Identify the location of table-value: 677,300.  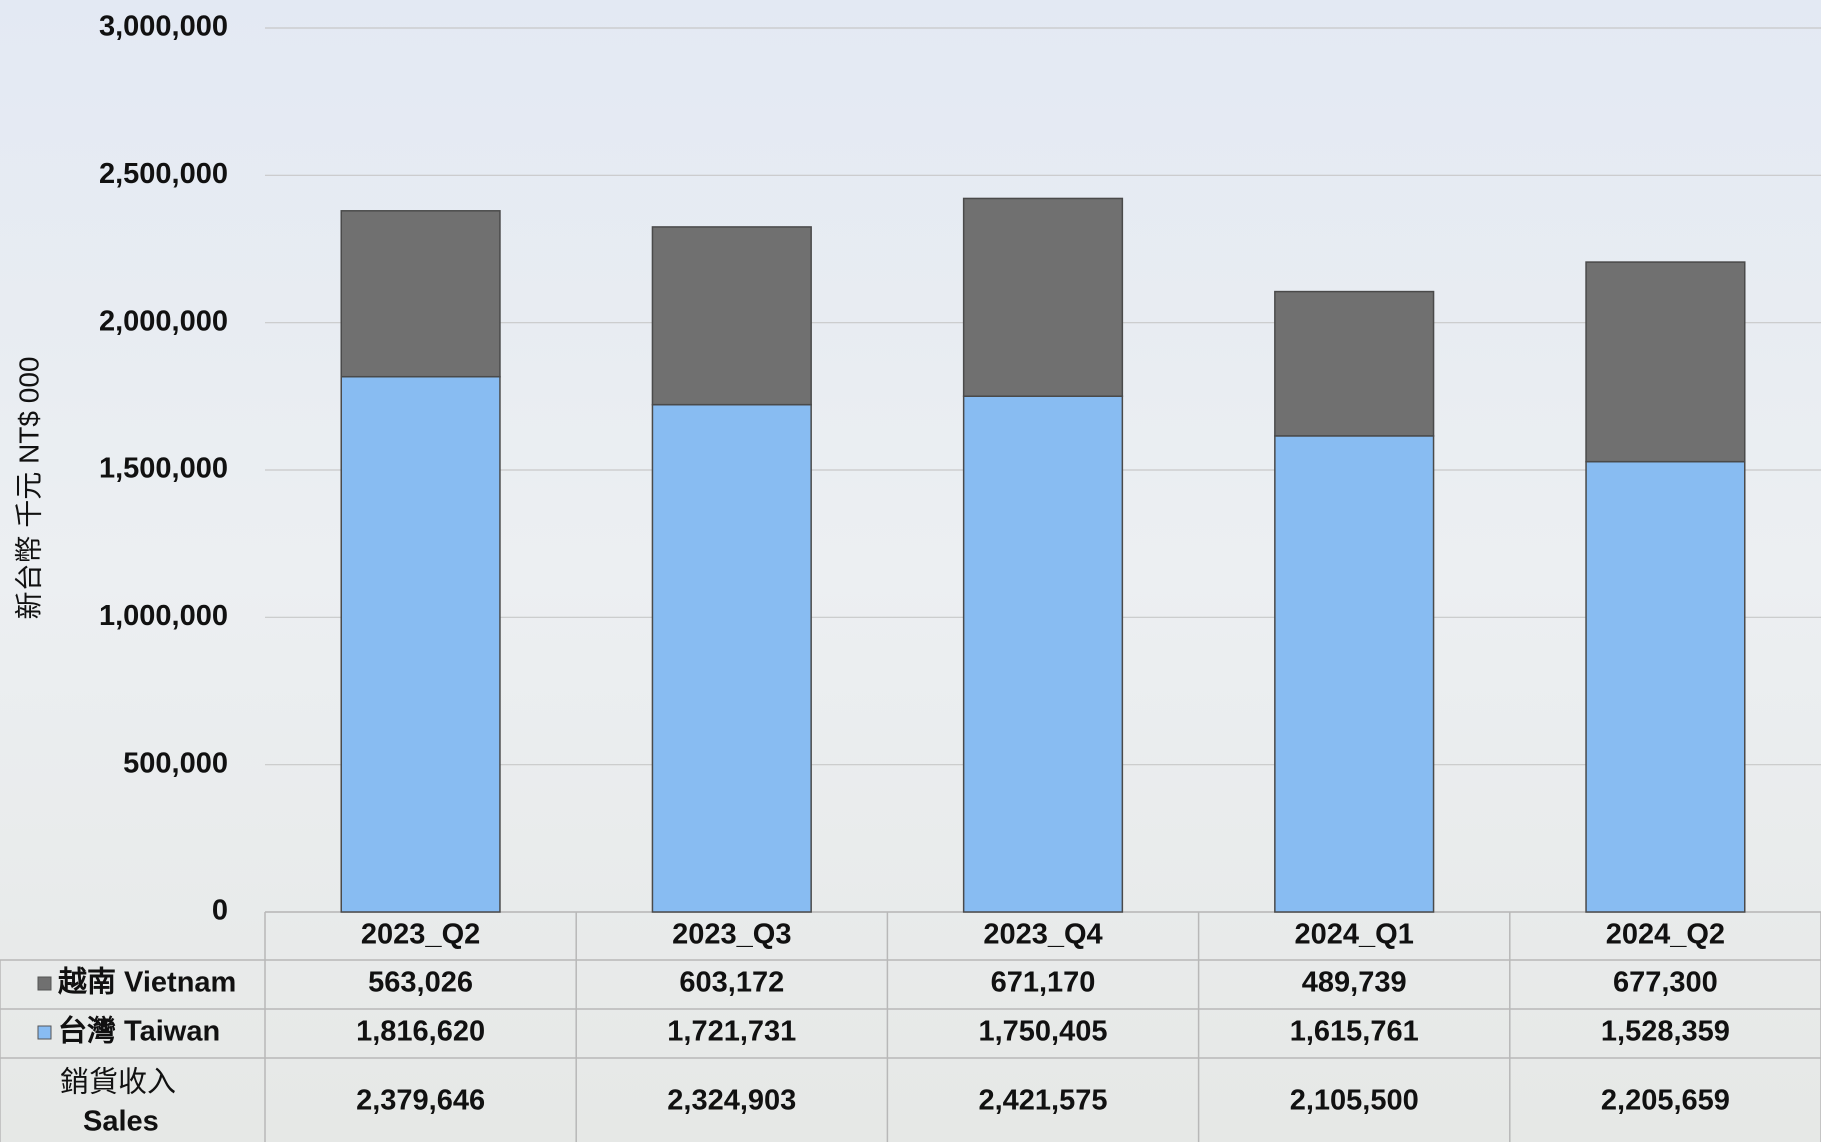
(1665, 983).